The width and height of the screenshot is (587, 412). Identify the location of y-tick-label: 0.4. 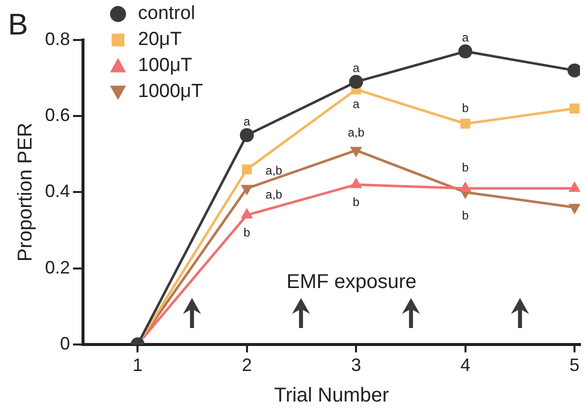
(57, 191).